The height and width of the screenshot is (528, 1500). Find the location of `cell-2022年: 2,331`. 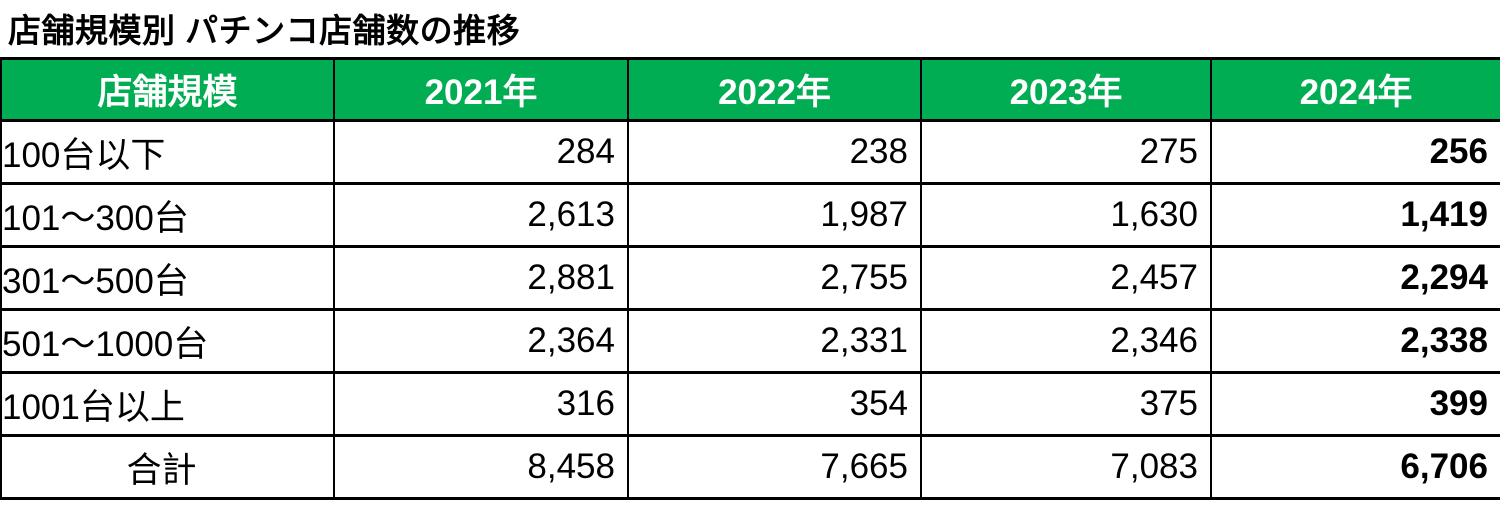

cell-2022年: 2,331 is located at coordinates (774, 341).